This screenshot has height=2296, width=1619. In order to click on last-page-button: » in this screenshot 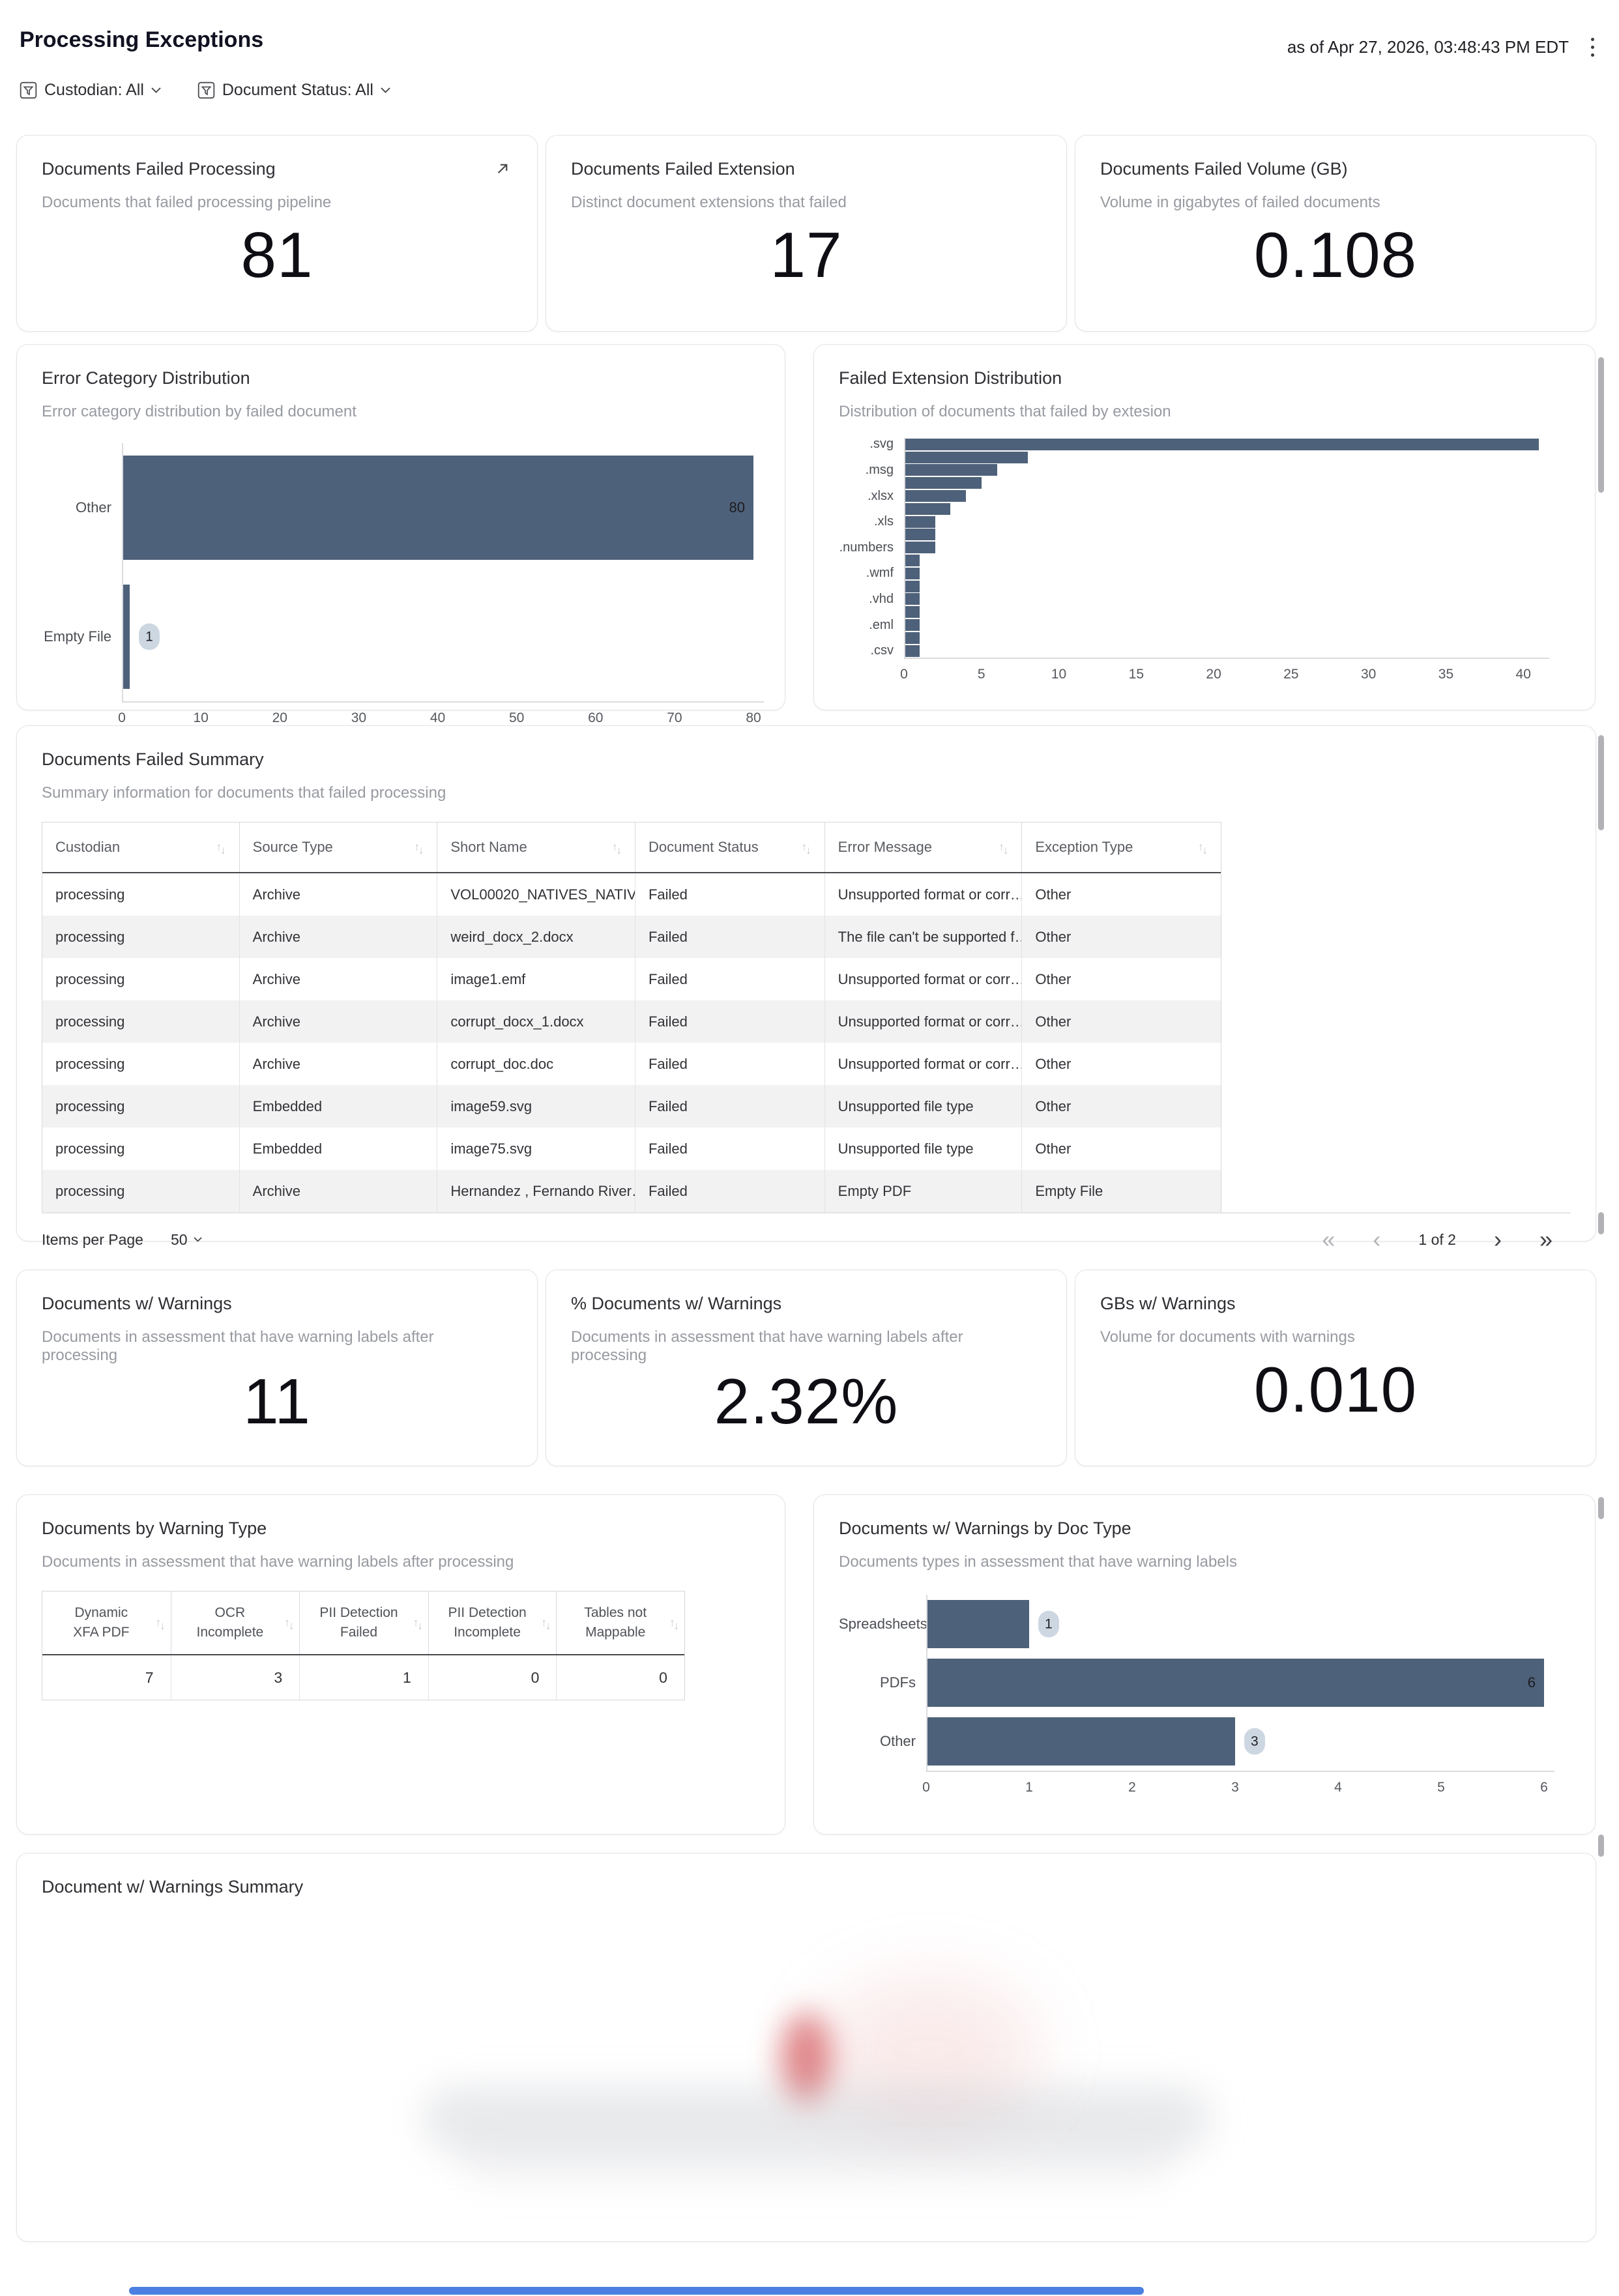, I will do `click(1546, 1239)`.